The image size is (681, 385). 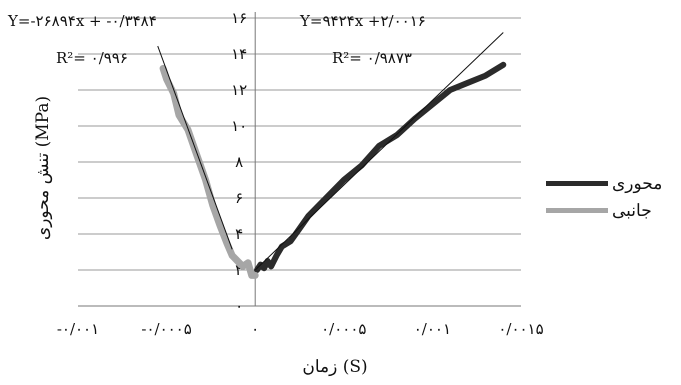 I want to click on y-tick-label-8: ۱۶, so click(x=239, y=18).